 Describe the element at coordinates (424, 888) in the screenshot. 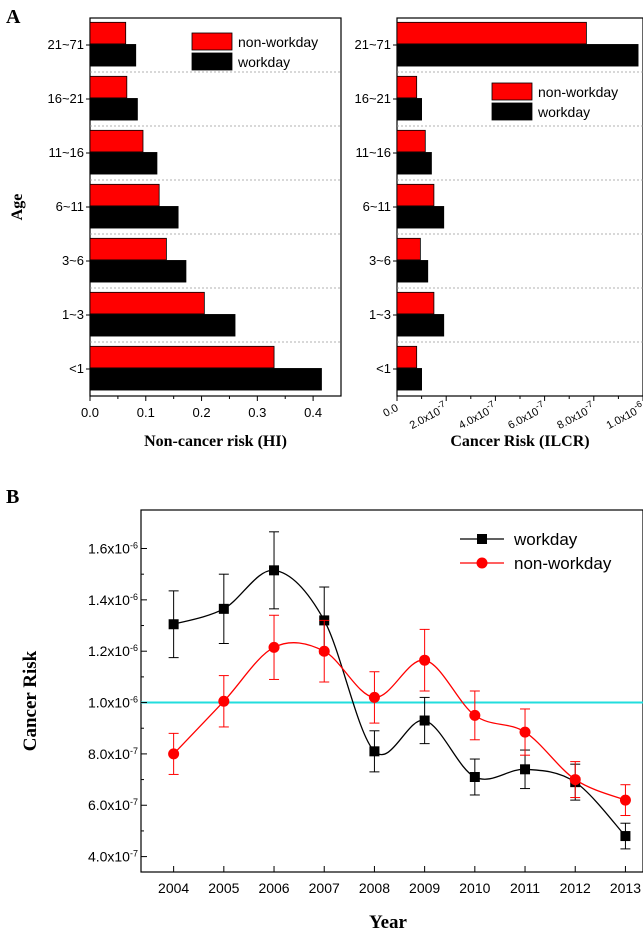

I see `x-tick-label: 2009` at that location.